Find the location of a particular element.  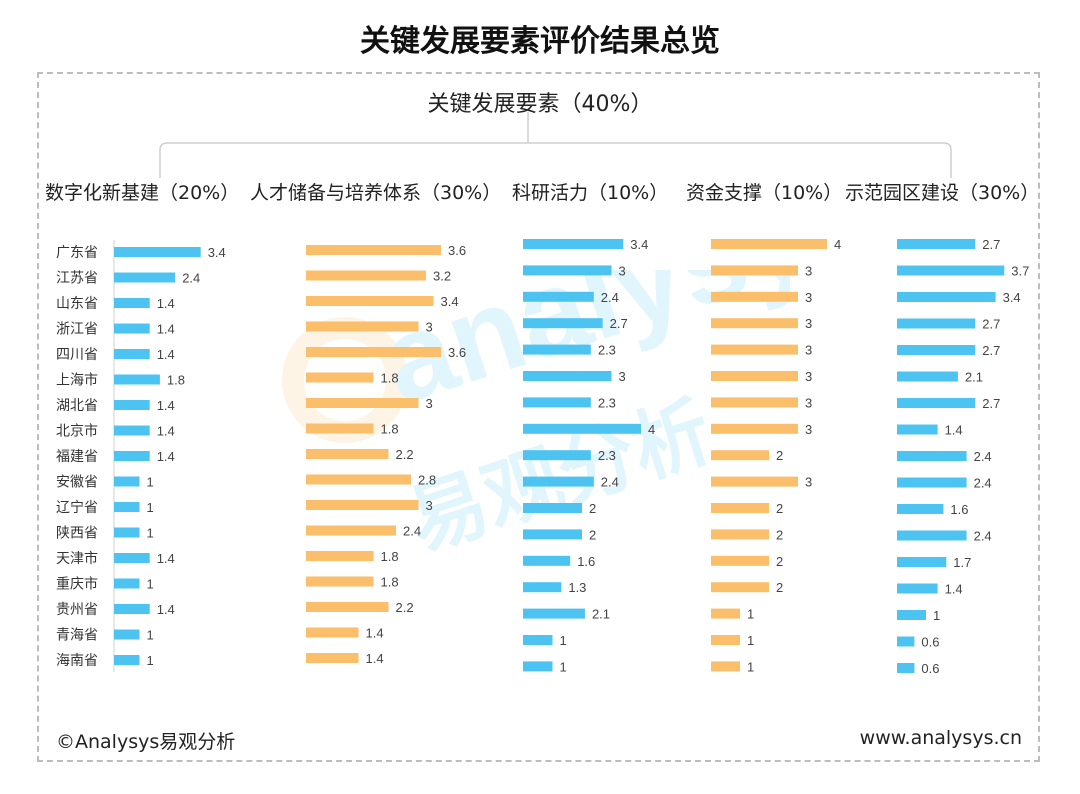

category-label: 江苏省 is located at coordinates (77, 279).